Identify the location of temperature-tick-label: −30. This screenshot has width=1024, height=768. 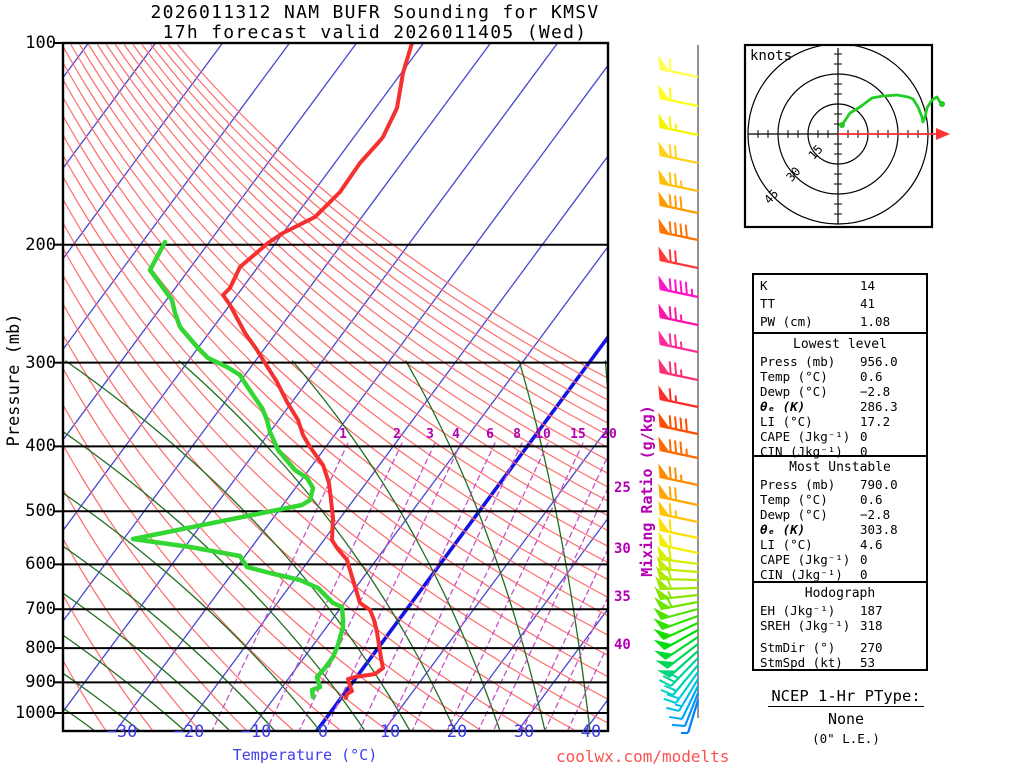
(122, 732).